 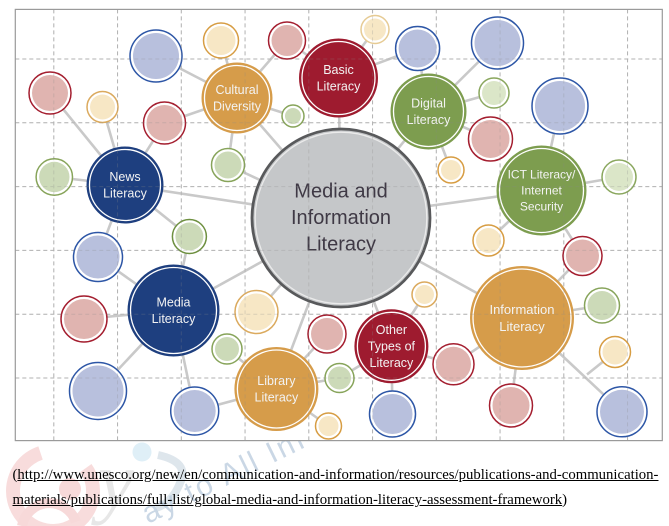 What do you see at coordinates (236, 90) in the screenshot?
I see `svg-text: Cultural` at bounding box center [236, 90].